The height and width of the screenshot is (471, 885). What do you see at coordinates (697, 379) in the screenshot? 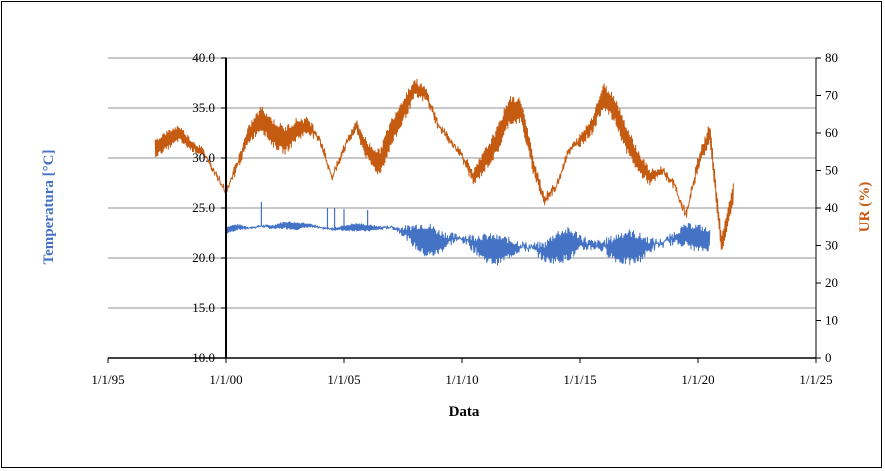
I see `x-tick-label: 1/1/20` at bounding box center [697, 379].